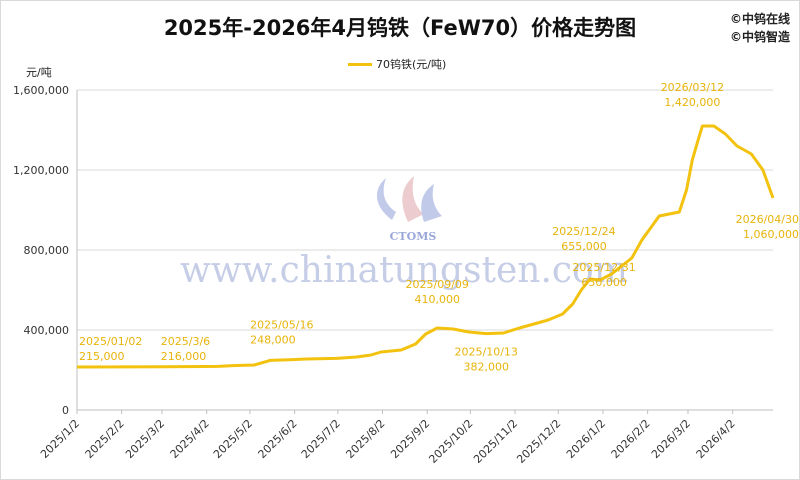 The height and width of the screenshot is (480, 800). I want to click on y-tick-label: 800,000, so click(47, 250).